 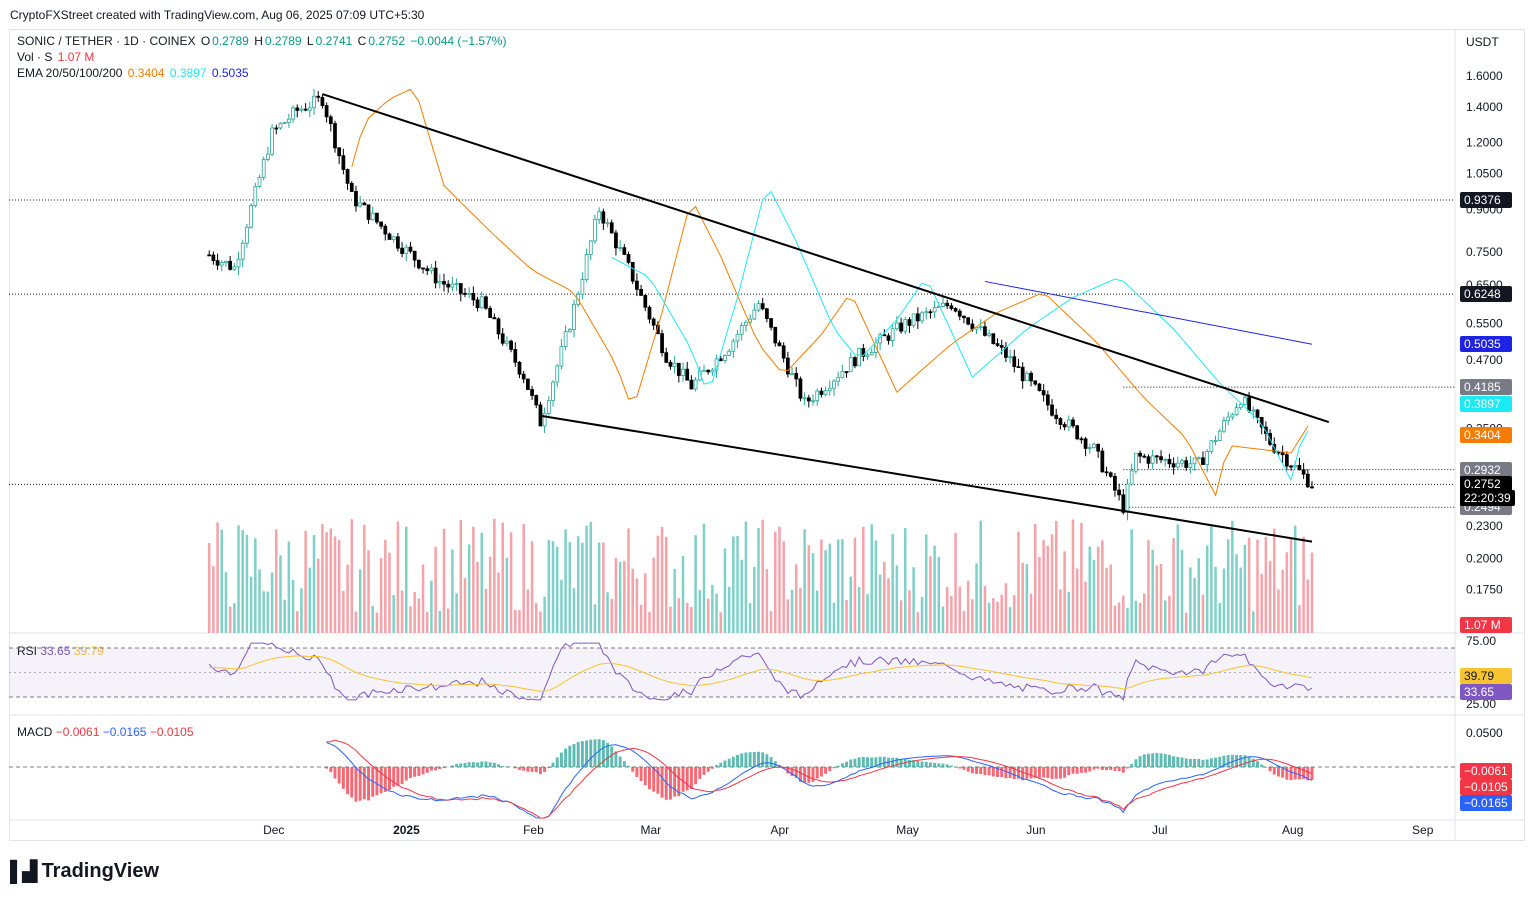 What do you see at coordinates (106, 41) in the screenshot?
I see `symbol-title: SONIC / TETHER · 1D · COINEX` at bounding box center [106, 41].